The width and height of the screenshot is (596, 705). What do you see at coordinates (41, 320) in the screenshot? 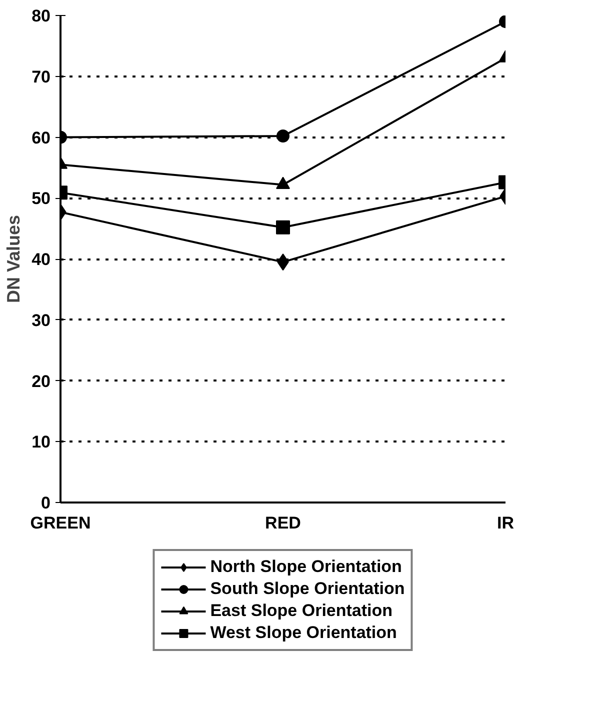
I see `y-tick-label: 30` at bounding box center [41, 320].